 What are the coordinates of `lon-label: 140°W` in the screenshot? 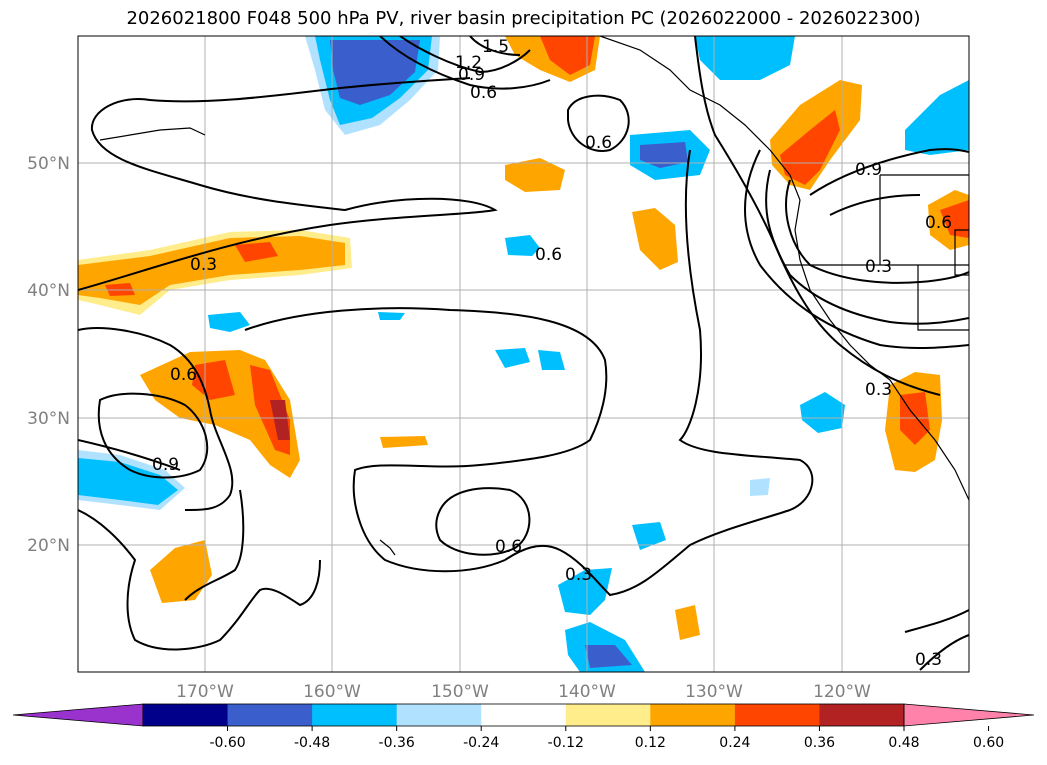 It's located at (587, 692).